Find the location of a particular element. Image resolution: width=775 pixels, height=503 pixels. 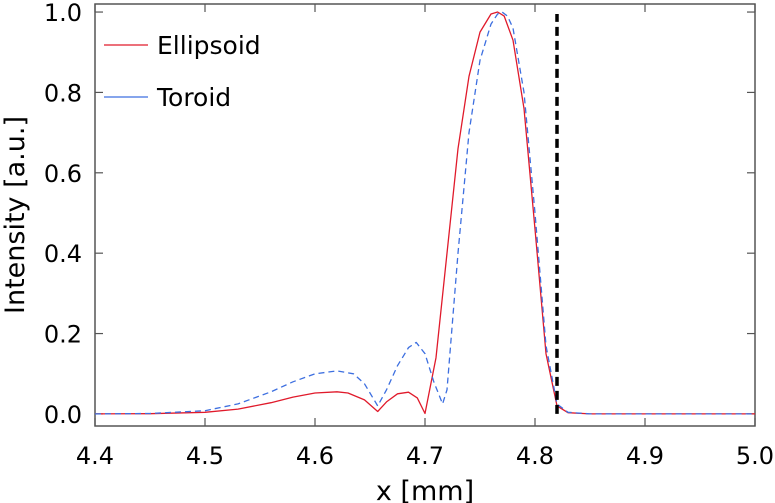

legend: Ellipsoid Toroid is located at coordinates (182, 71).